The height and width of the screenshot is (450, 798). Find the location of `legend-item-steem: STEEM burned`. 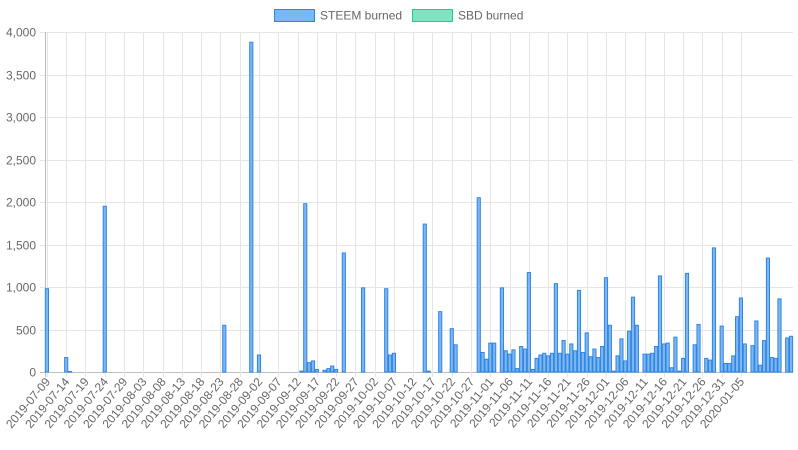

legend-item-steem: STEEM burned is located at coordinates (338, 16).